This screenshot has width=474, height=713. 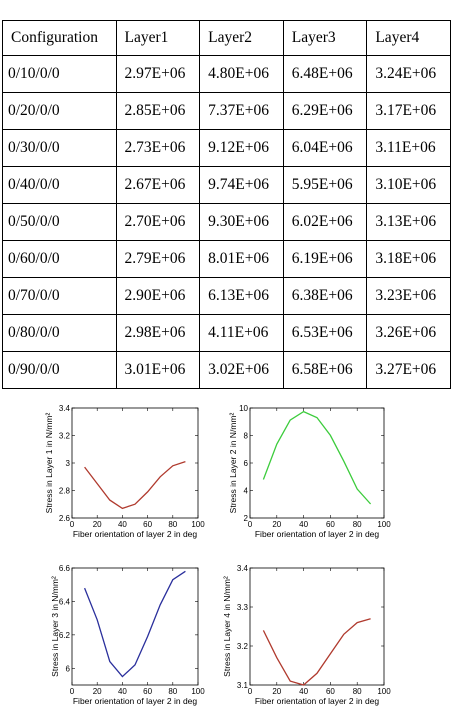 What do you see at coordinates (408, 38) in the screenshot?
I see `header-layer4: Layer4` at bounding box center [408, 38].